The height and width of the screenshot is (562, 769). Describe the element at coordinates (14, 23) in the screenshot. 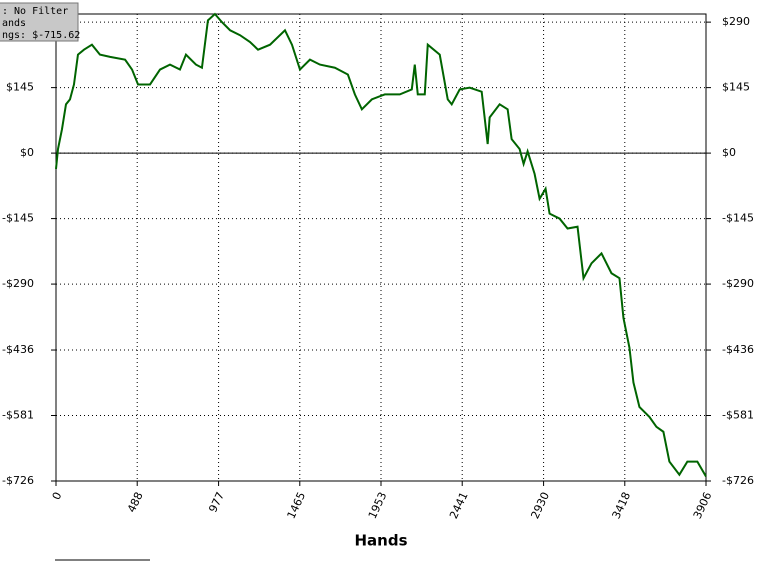

I see `info-box-text: ands` at that location.